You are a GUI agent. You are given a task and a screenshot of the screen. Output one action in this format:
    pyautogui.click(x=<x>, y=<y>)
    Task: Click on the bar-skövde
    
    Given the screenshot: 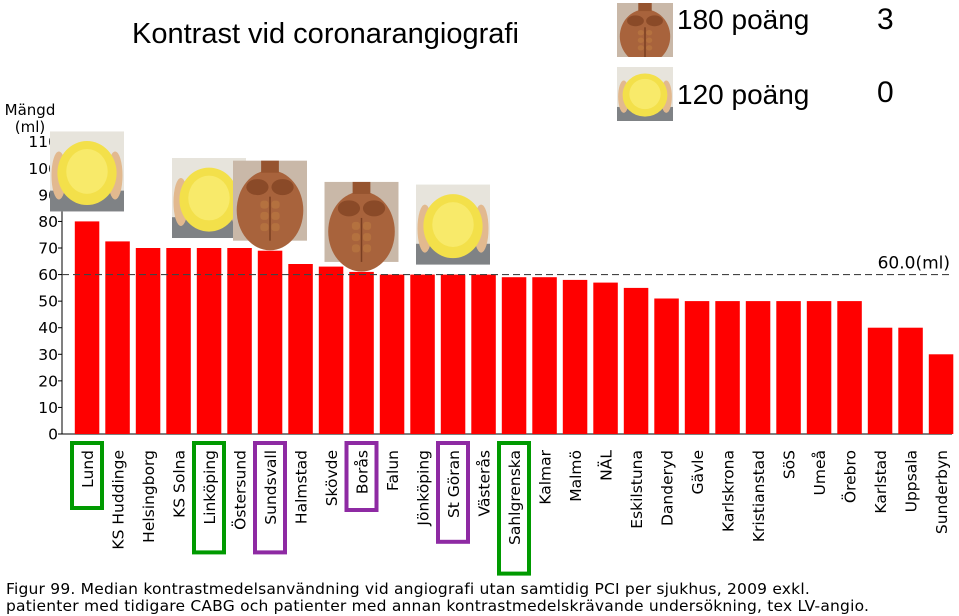 What is the action you would take?
    pyautogui.click(x=331, y=350)
    